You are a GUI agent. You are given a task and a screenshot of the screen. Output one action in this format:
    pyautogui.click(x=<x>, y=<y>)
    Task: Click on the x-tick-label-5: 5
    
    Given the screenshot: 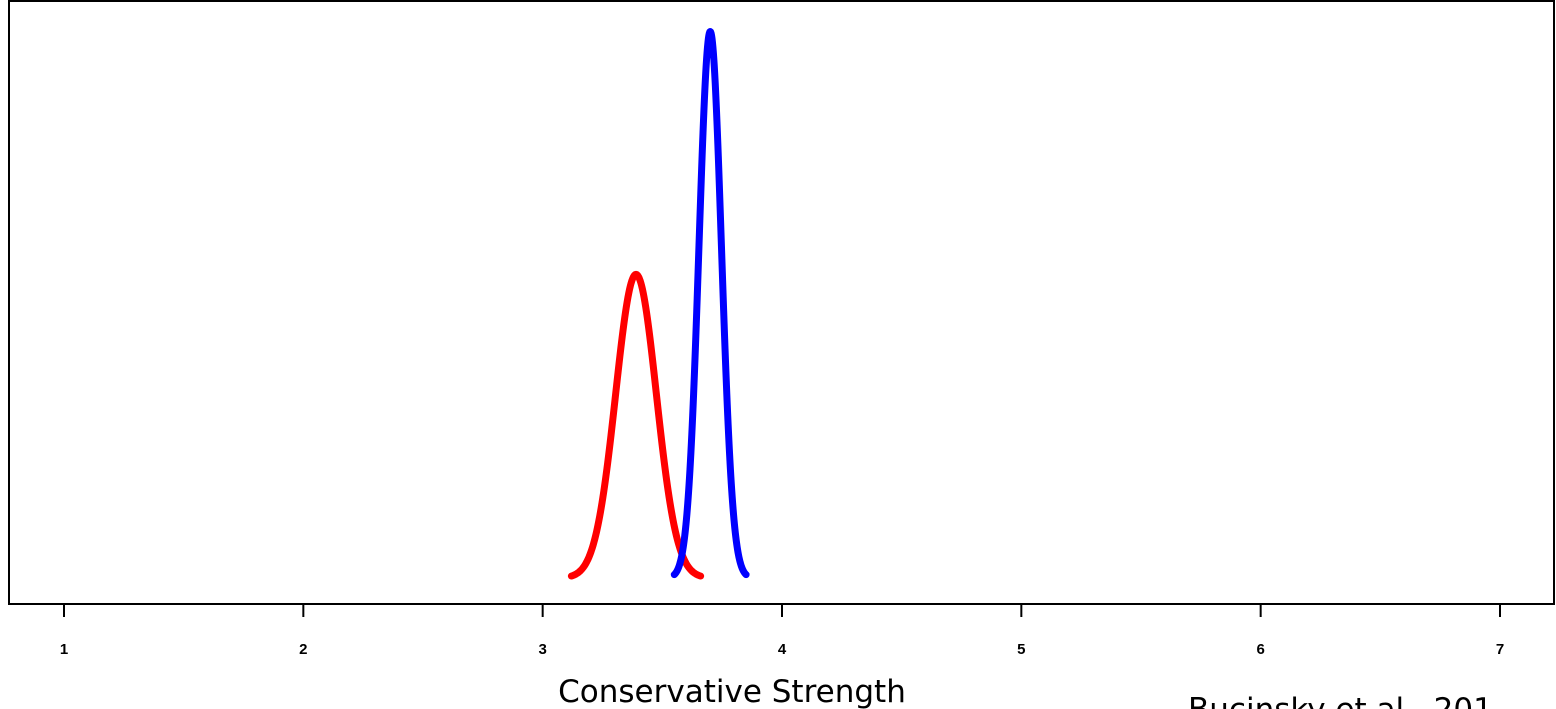 What is the action you would take?
    pyautogui.click(x=1021, y=649)
    